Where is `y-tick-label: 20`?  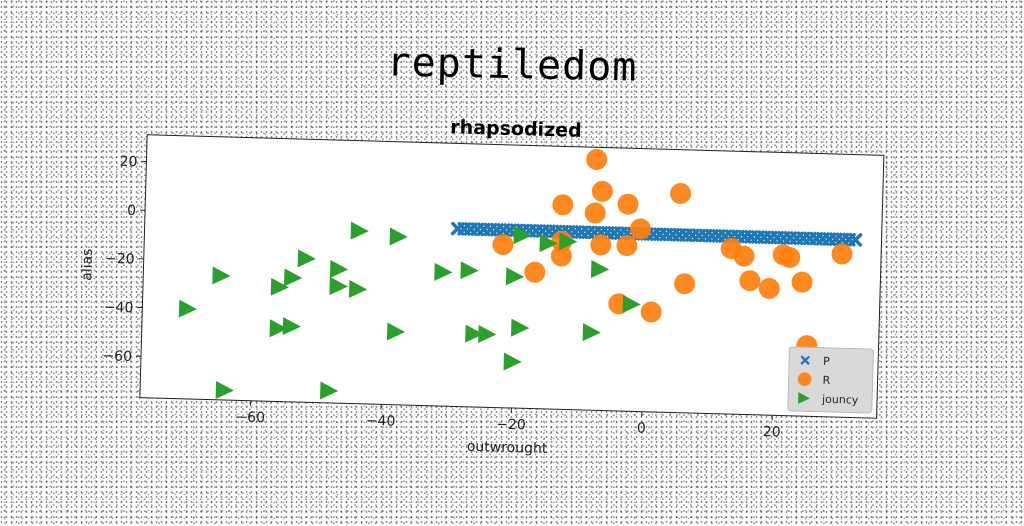
y-tick-label: 20 is located at coordinates (128, 162).